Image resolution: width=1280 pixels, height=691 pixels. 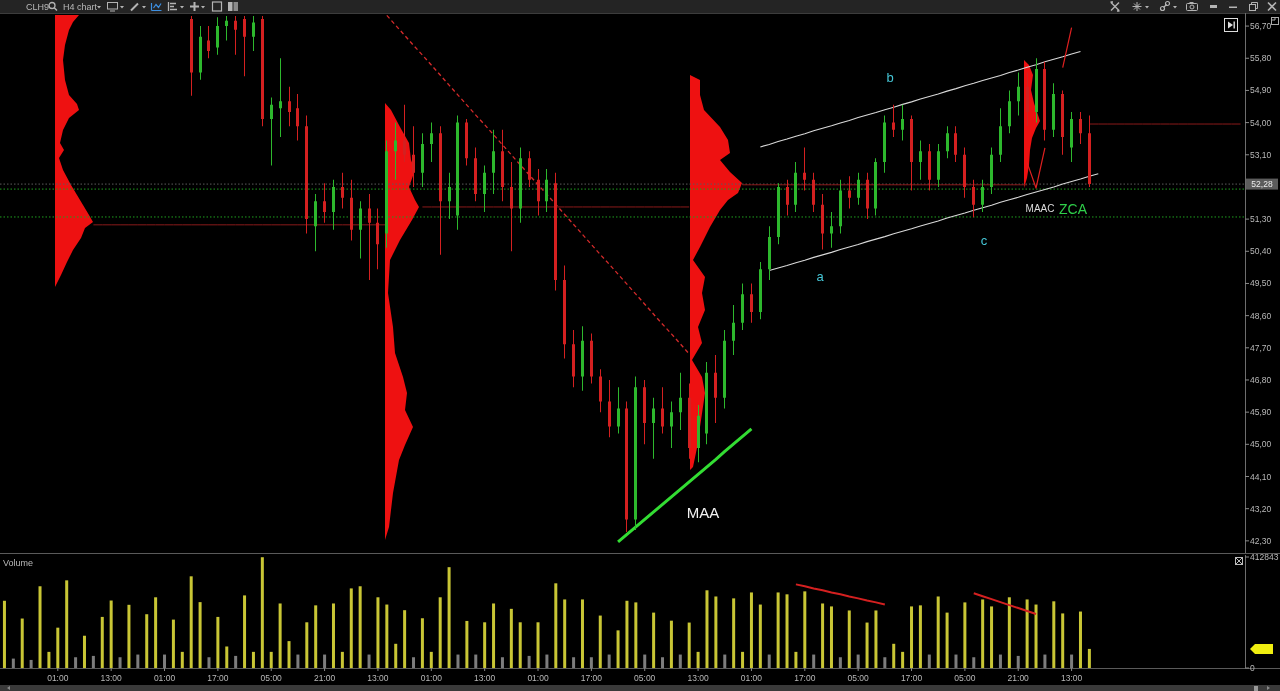 What do you see at coordinates (1261, 90) in the screenshot?
I see `y-tick-label: 54,90` at bounding box center [1261, 90].